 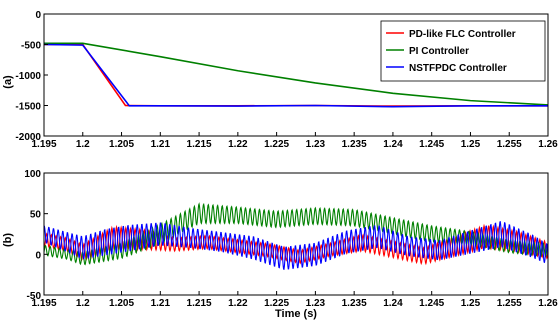 What do you see at coordinates (462, 34) in the screenshot?
I see `legend-entry-pd-like: PD-like FLC Controller` at bounding box center [462, 34].